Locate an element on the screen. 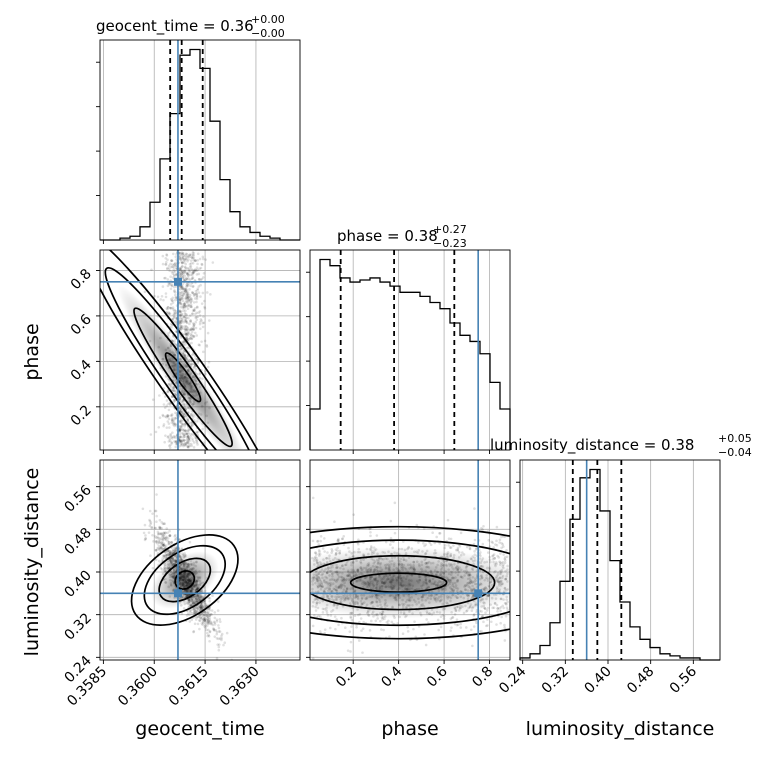 This screenshot has height=760, width=760. x-tick-label: 0.8 is located at coordinates (482, 677).